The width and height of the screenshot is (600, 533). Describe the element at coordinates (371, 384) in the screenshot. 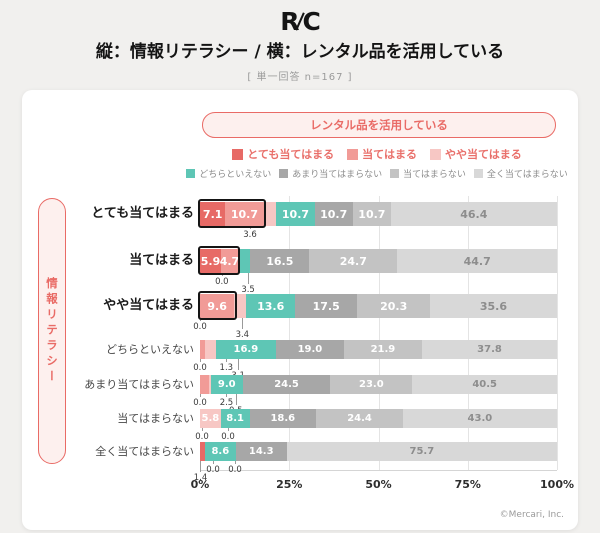

I see `bar-segment-label: 23.0` at that location.